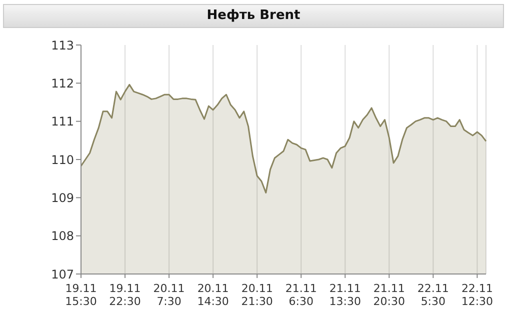 The height and width of the screenshot is (326, 507). What do you see at coordinates (62, 45) in the screenshot?
I see `y-tick-label: 113` at bounding box center [62, 45].